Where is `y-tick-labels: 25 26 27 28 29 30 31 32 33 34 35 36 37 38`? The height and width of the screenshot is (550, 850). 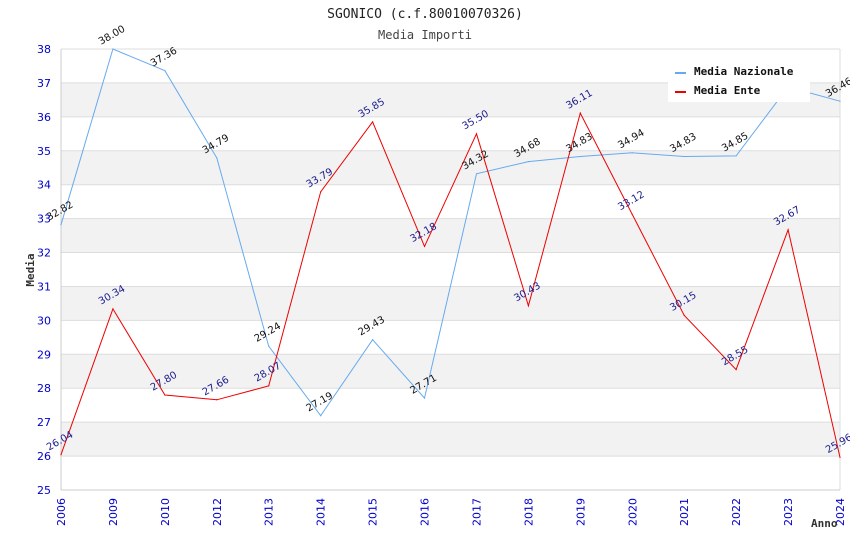 y-tick-labels: 25 26 27 28 29 30 31 32 33 34 35 36 37 38 is located at coordinates (44, 270).